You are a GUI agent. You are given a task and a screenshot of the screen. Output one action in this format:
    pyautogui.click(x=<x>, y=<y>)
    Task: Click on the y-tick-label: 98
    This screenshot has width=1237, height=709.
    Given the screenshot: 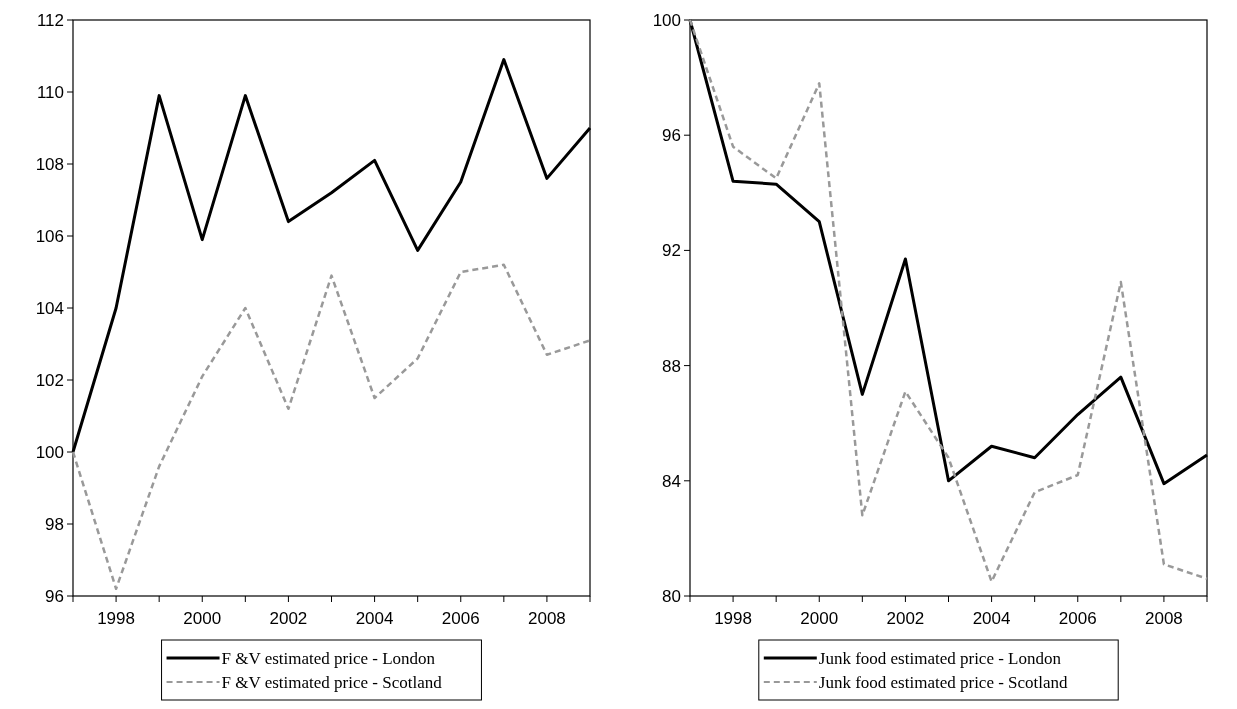 What is the action you would take?
    pyautogui.click(x=54, y=524)
    